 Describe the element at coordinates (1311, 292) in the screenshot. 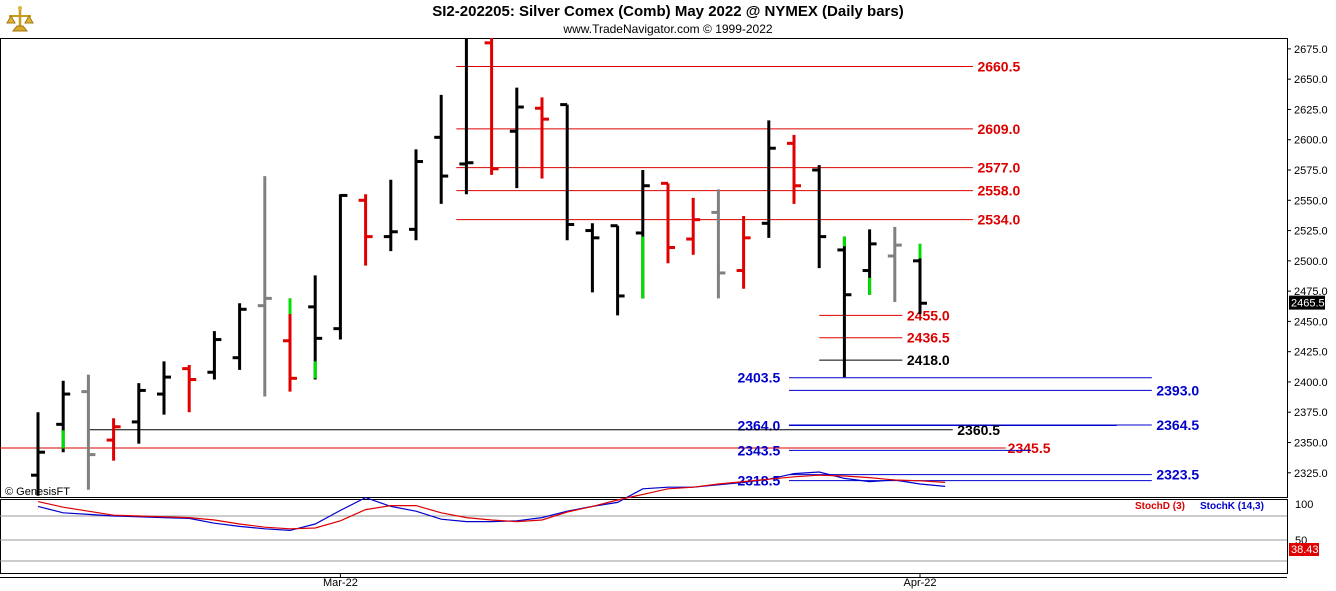

I see `price-tick-label: 2475.0` at that location.